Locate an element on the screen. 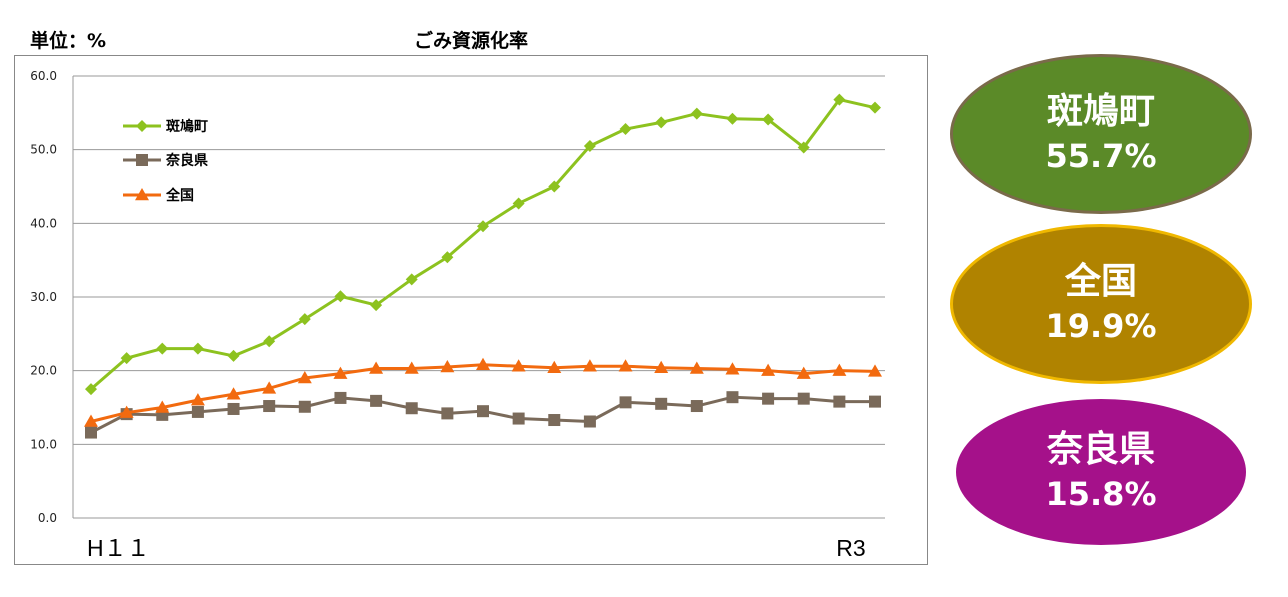 The image size is (1288, 597). badge-zenkoku-value: 19.9% is located at coordinates (1101, 326).